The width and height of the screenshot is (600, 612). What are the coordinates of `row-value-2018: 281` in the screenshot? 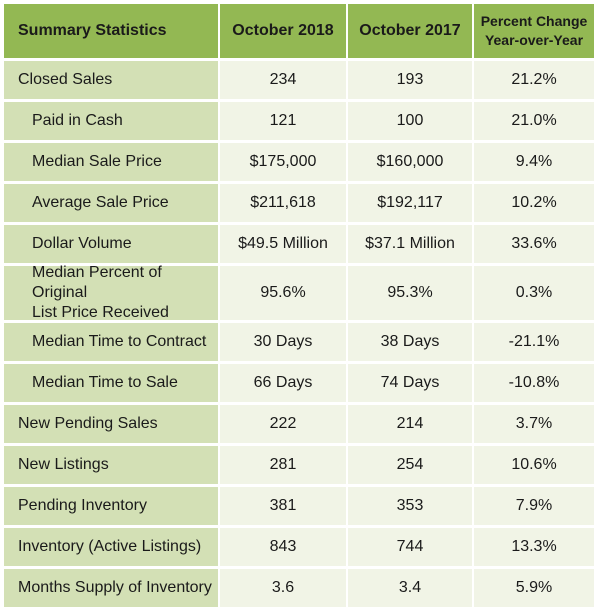 It's located at (283, 465).